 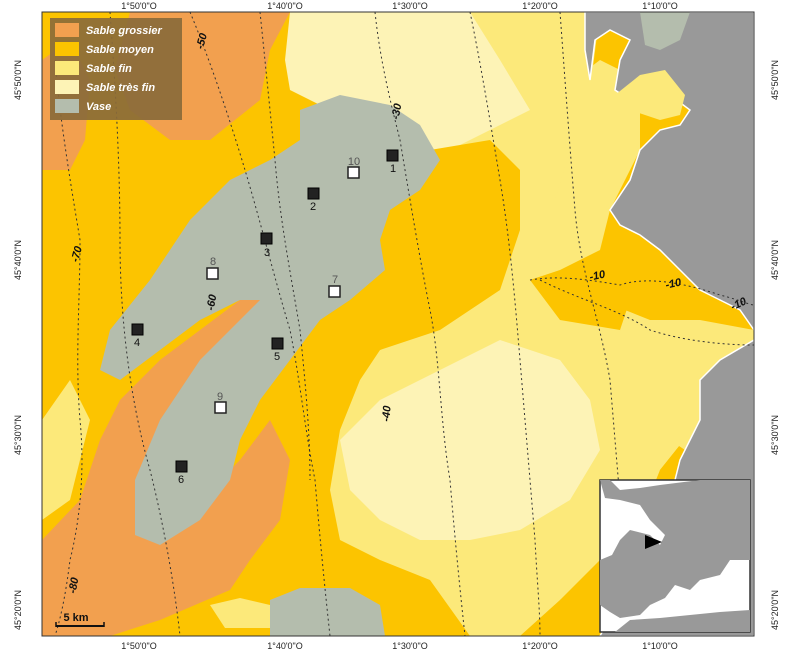 I want to click on zone-sable-fin-sw-corner, so click(x=66, y=450).